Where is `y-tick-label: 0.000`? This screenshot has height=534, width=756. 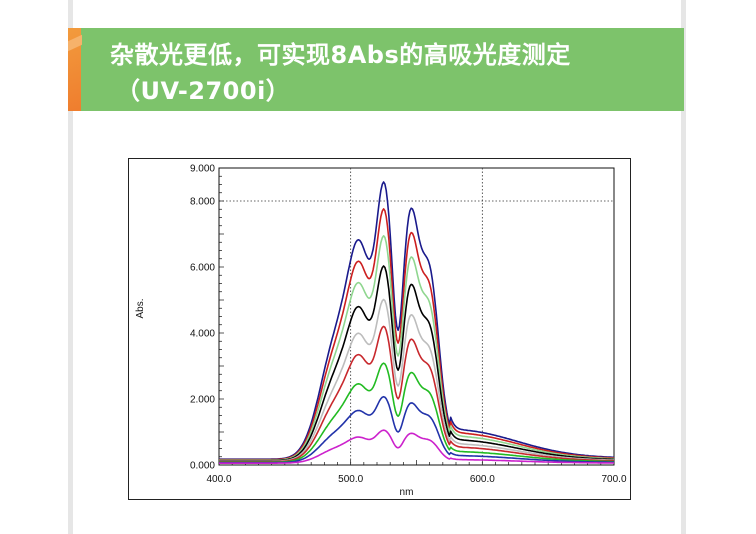 y-tick-label: 0.000 is located at coordinates (202, 466).